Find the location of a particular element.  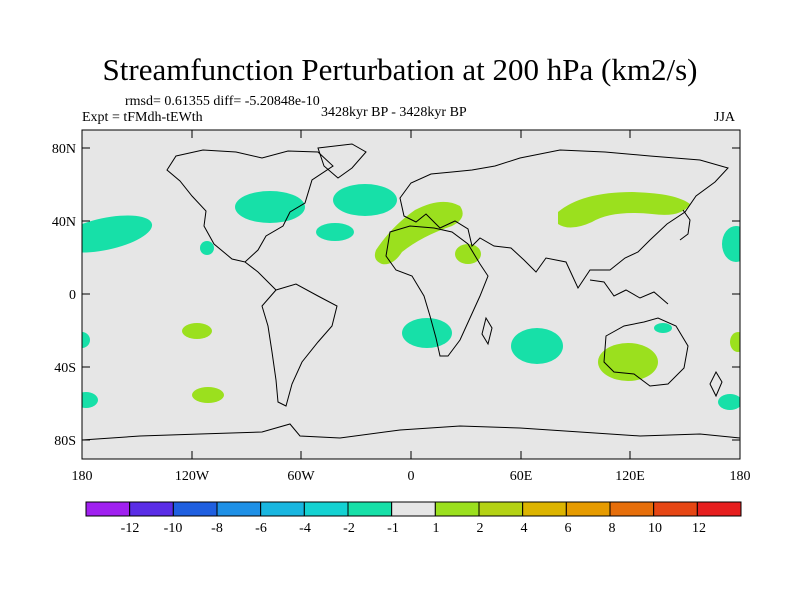

coast-antarctica is located at coordinates (411, 432).